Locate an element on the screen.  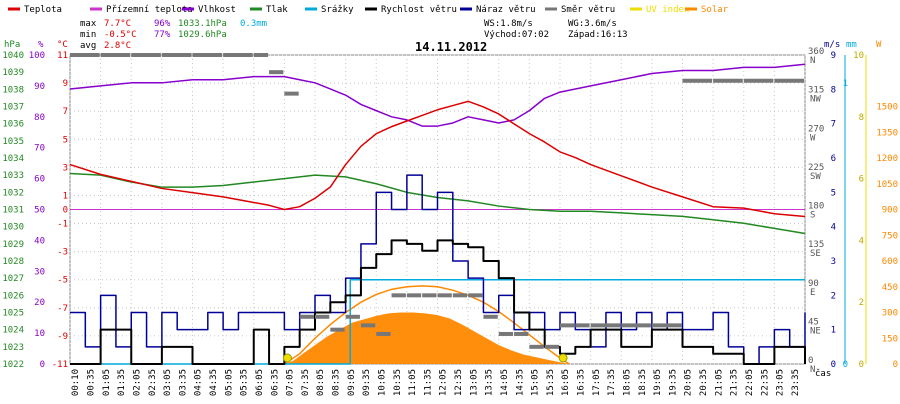
ms-tick: 4 is located at coordinates (833, 228).